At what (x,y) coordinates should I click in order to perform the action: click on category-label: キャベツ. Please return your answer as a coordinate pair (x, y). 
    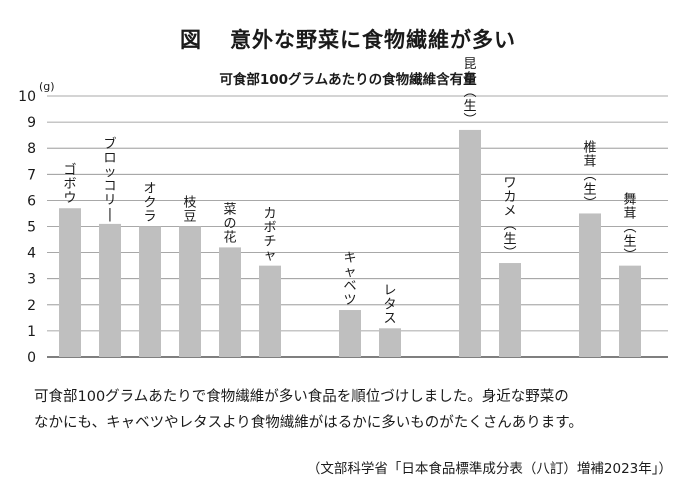
    Looking at the image, I should click on (349, 279).